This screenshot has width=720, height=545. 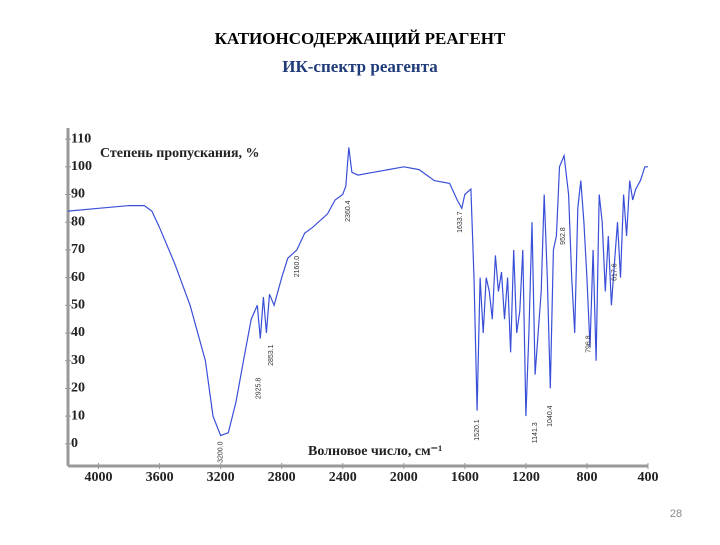 I want to click on y-tick-label: 70, so click(x=78, y=249).